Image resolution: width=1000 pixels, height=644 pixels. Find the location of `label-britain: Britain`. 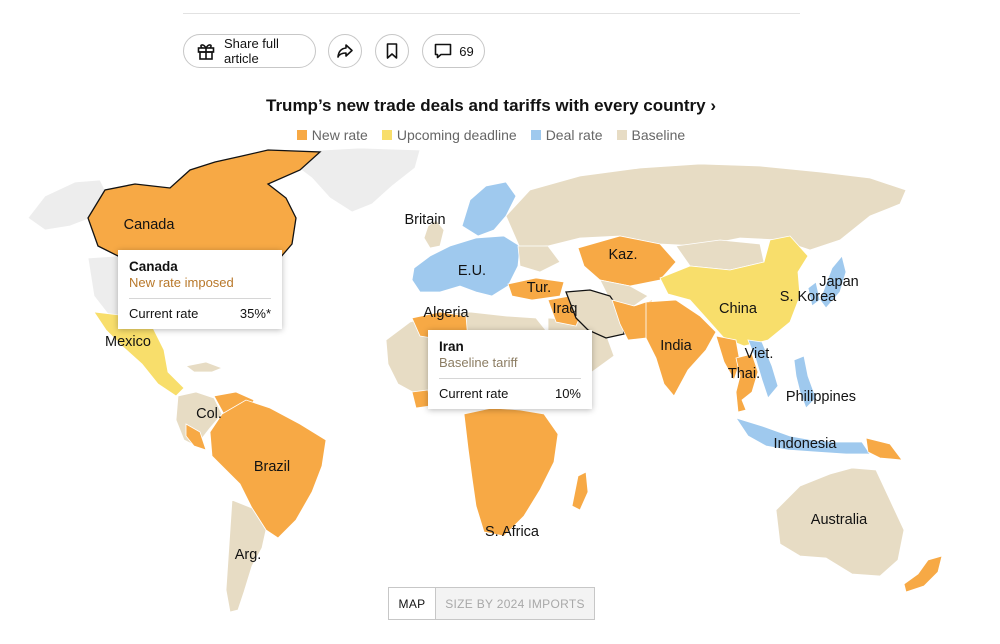

label-britain: Britain is located at coordinates (424, 220).